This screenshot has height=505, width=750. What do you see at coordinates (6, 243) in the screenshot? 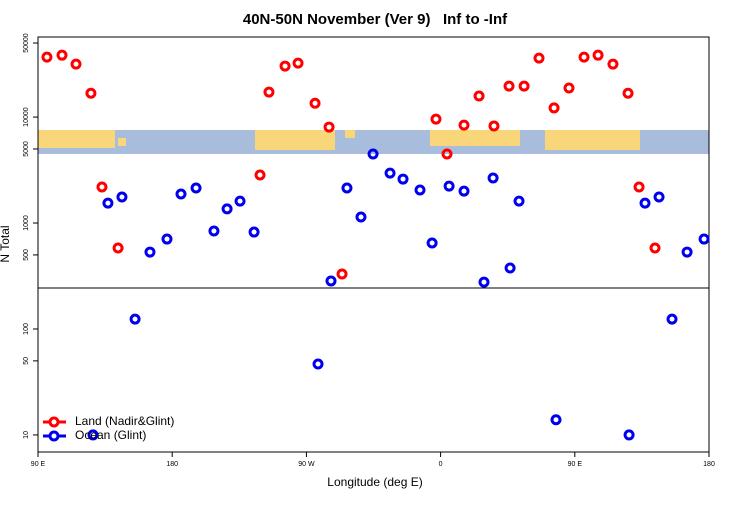
I see `y-axis-label: N Total` at bounding box center [6, 243].